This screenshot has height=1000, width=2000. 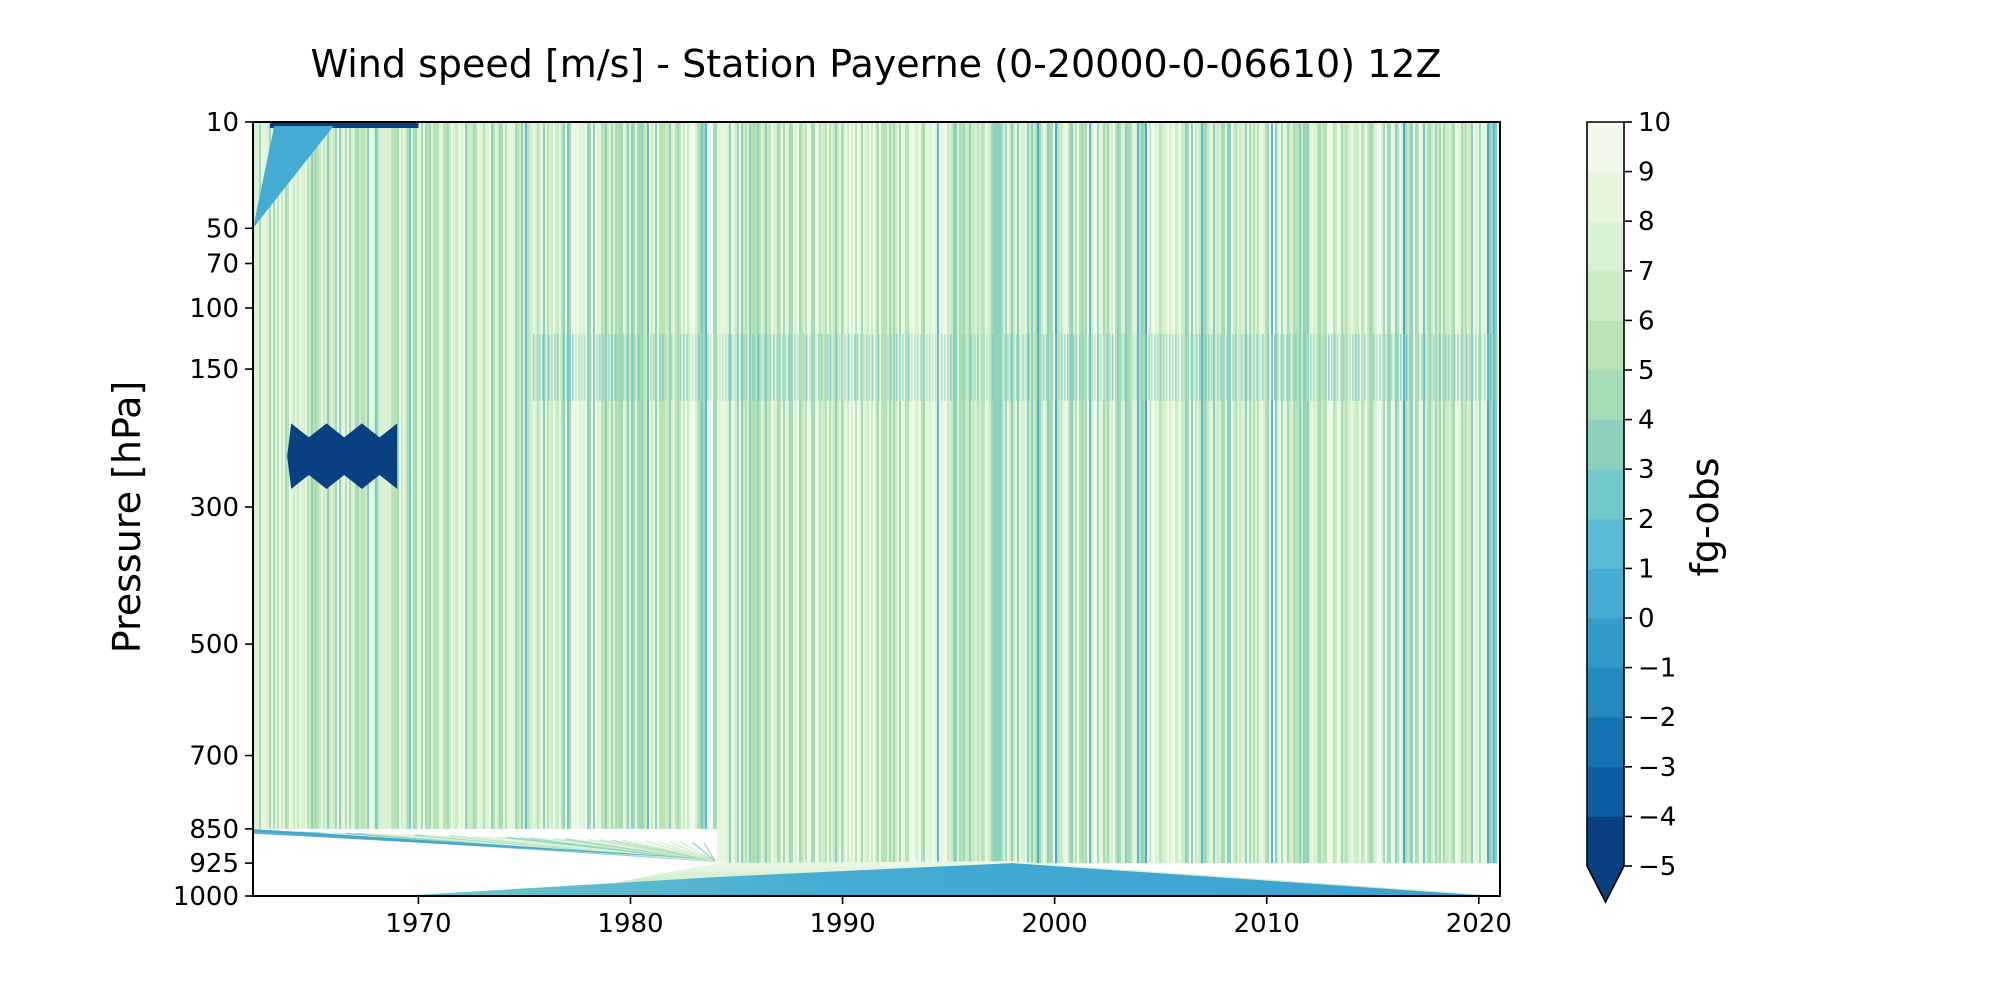 I want to click on x-tick-label: 1990, so click(x=842, y=924).